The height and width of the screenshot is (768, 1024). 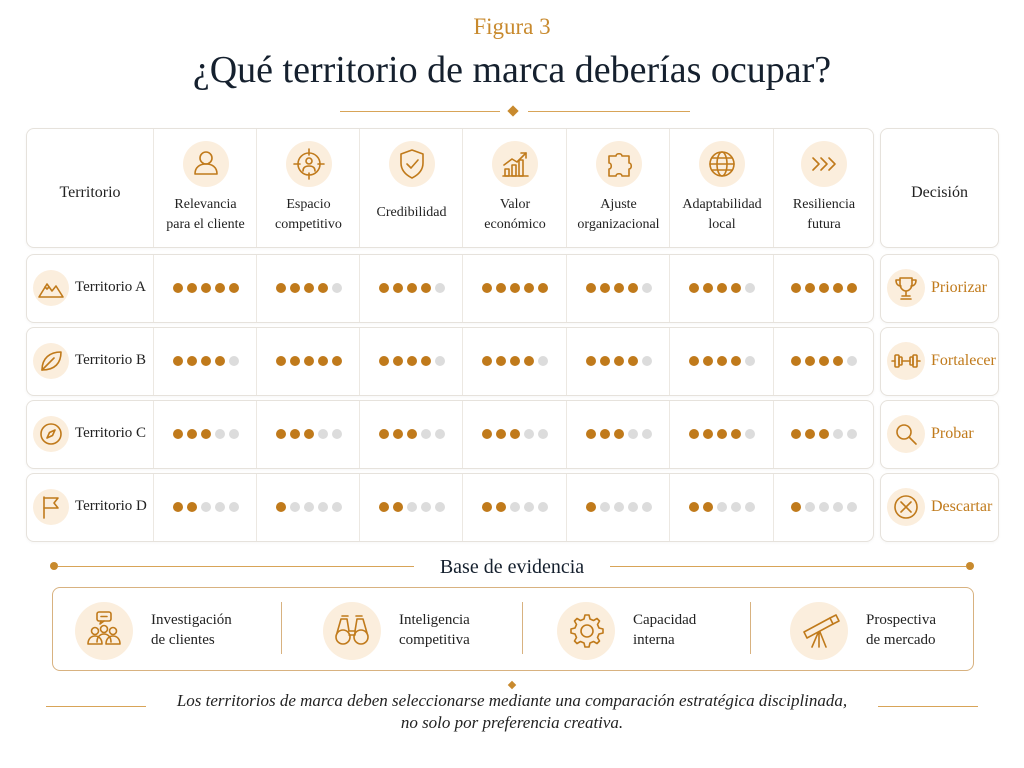 I want to click on globe-icon, so click(x=722, y=164).